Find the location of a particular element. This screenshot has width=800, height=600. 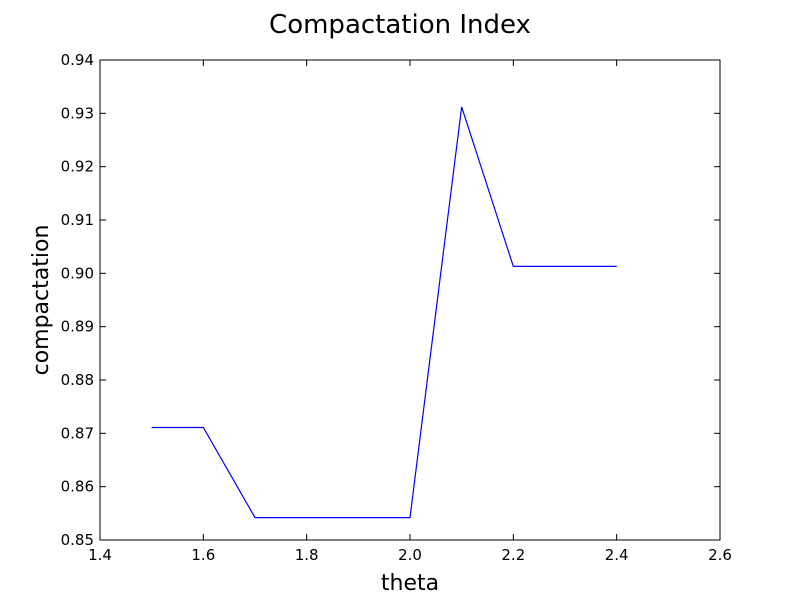

y-tick-label: 0.94 is located at coordinates (77, 60).